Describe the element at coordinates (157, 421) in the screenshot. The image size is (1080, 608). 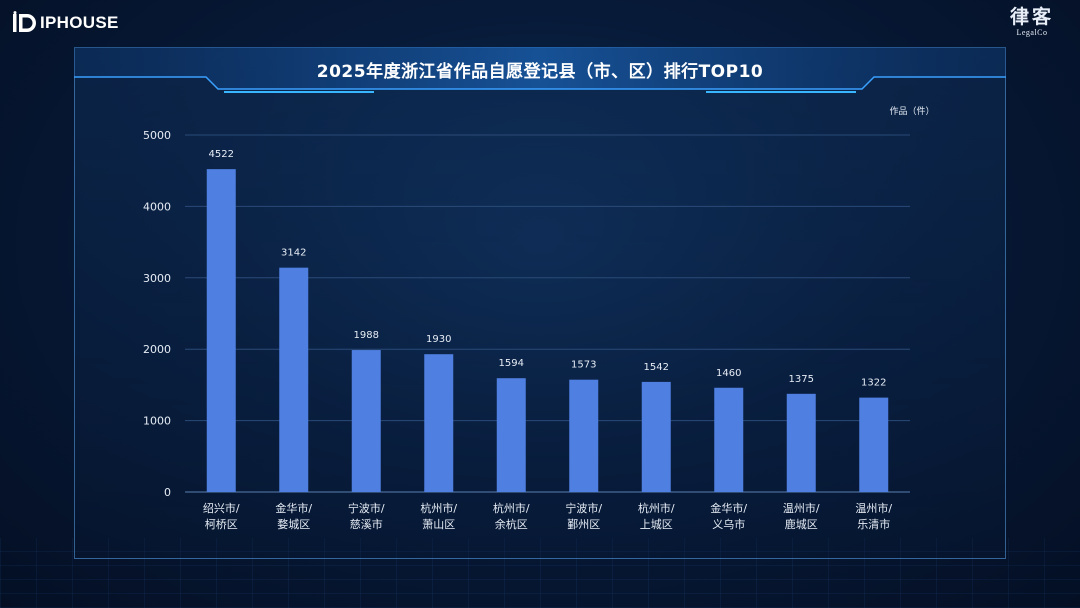
I see `y-tick-label: 1000` at that location.